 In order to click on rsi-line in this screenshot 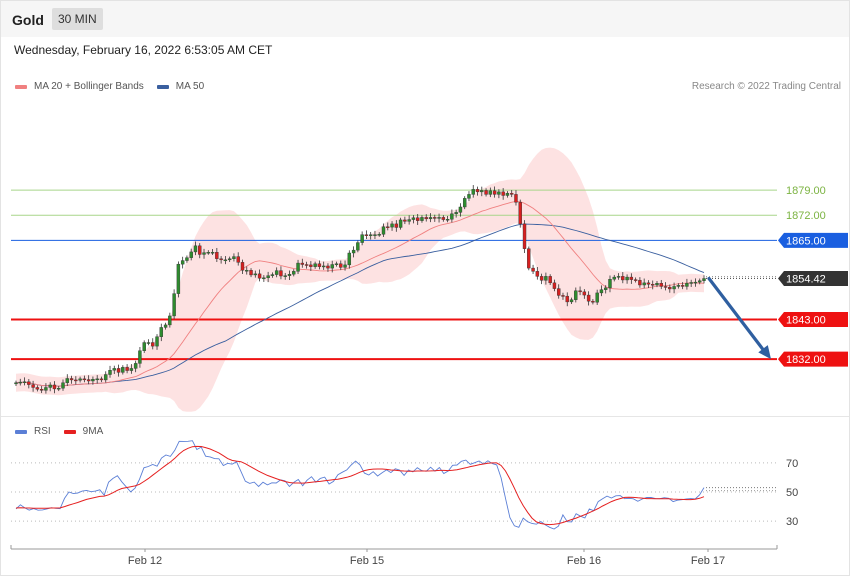, I will do `click(360, 485)`.